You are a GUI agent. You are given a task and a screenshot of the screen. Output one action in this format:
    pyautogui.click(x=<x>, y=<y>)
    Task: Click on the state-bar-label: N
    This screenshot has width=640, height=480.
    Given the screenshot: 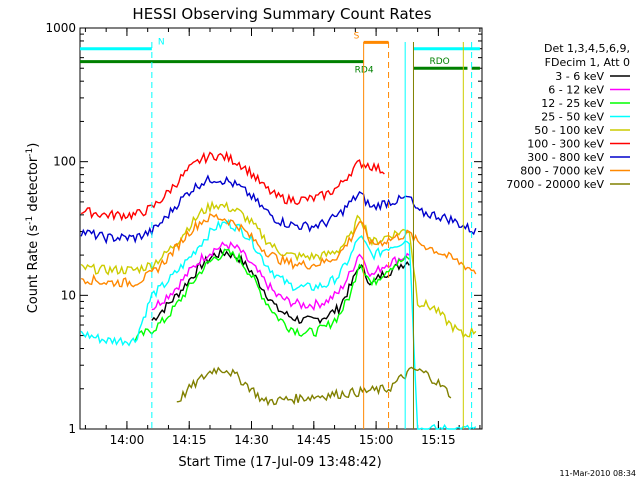 What is the action you would take?
    pyautogui.click(x=161, y=43)
    